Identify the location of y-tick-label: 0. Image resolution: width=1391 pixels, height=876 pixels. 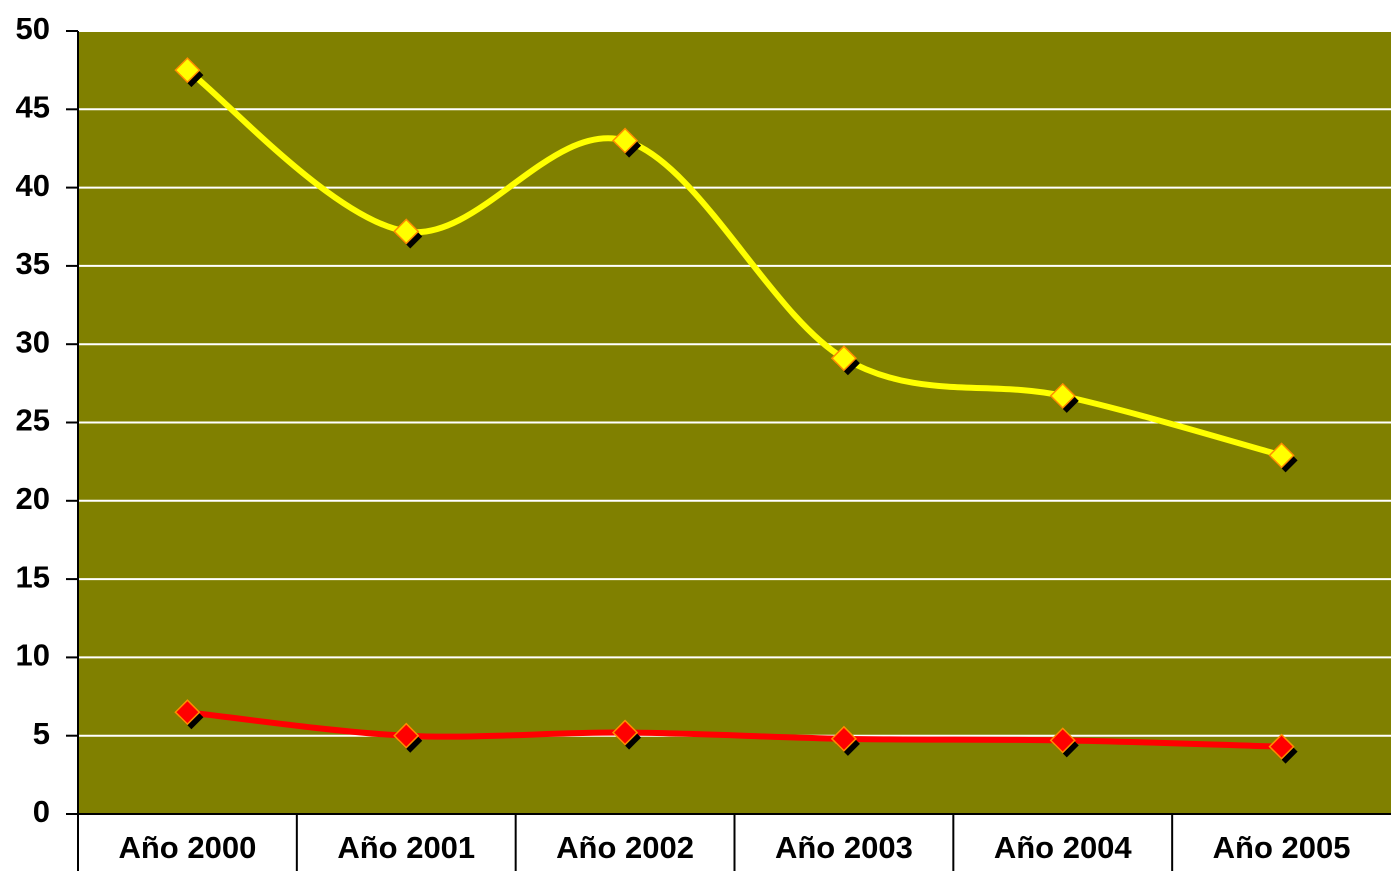
(41, 811).